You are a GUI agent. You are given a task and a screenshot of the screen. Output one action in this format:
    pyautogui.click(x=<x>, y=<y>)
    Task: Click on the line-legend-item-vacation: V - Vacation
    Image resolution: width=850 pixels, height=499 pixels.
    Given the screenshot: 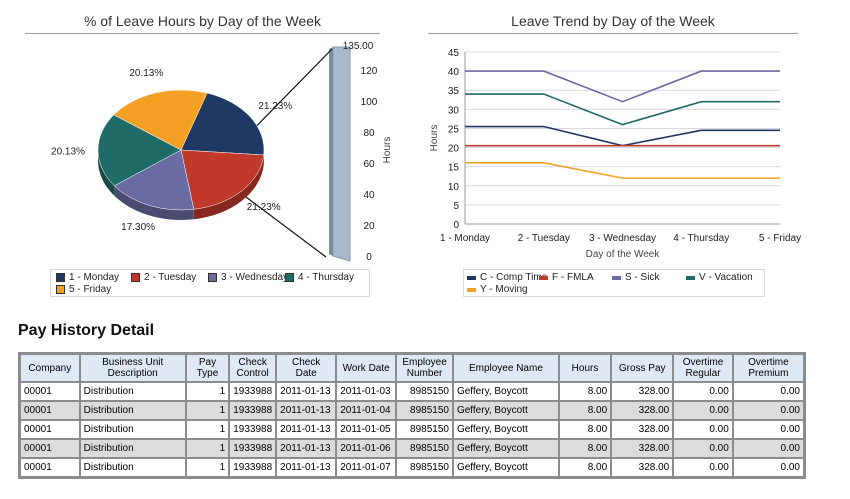 What is the action you would take?
    pyautogui.click(x=719, y=277)
    